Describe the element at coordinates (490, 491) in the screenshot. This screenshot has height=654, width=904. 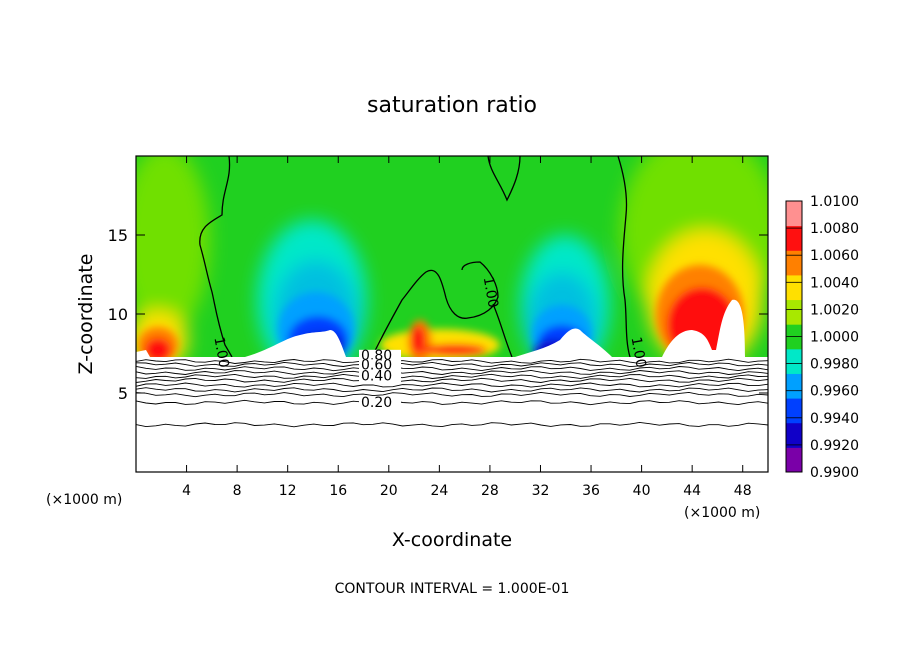
I see `x-tick-label: 28` at that location.